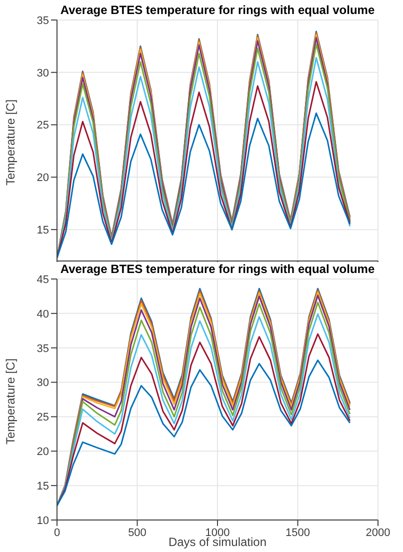 Image resolution: width=403 pixels, height=552 pixels. What do you see at coordinates (378, 532) in the screenshot?
I see `x-tick-label: 2000` at bounding box center [378, 532].